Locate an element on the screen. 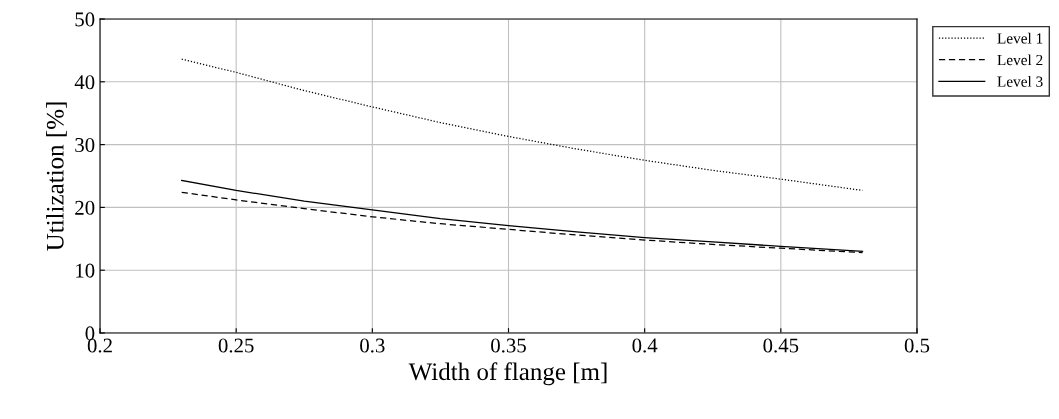 This screenshot has height=419, width=1059. y-tick-label: 40 is located at coordinates (84, 82).